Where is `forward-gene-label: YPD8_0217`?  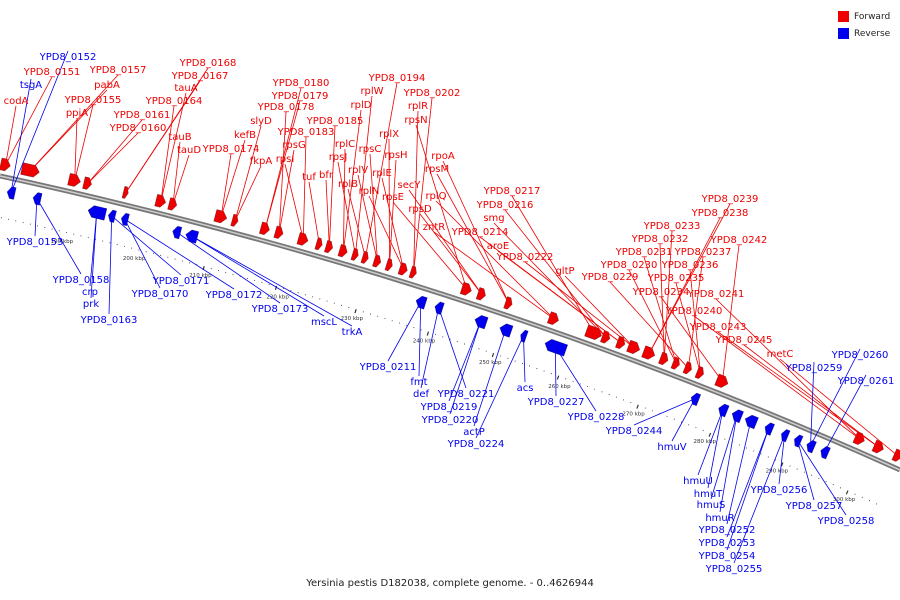
forward-gene-label: YPD8_0217 is located at coordinates (512, 191).